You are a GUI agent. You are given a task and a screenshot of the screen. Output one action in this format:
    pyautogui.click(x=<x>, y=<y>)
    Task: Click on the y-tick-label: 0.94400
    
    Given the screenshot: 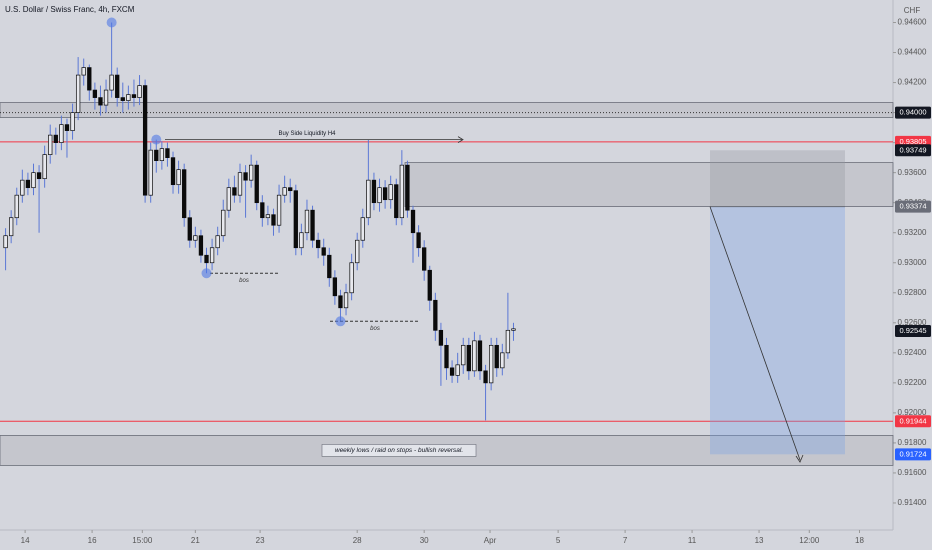 What is the action you would take?
    pyautogui.click(x=912, y=52)
    